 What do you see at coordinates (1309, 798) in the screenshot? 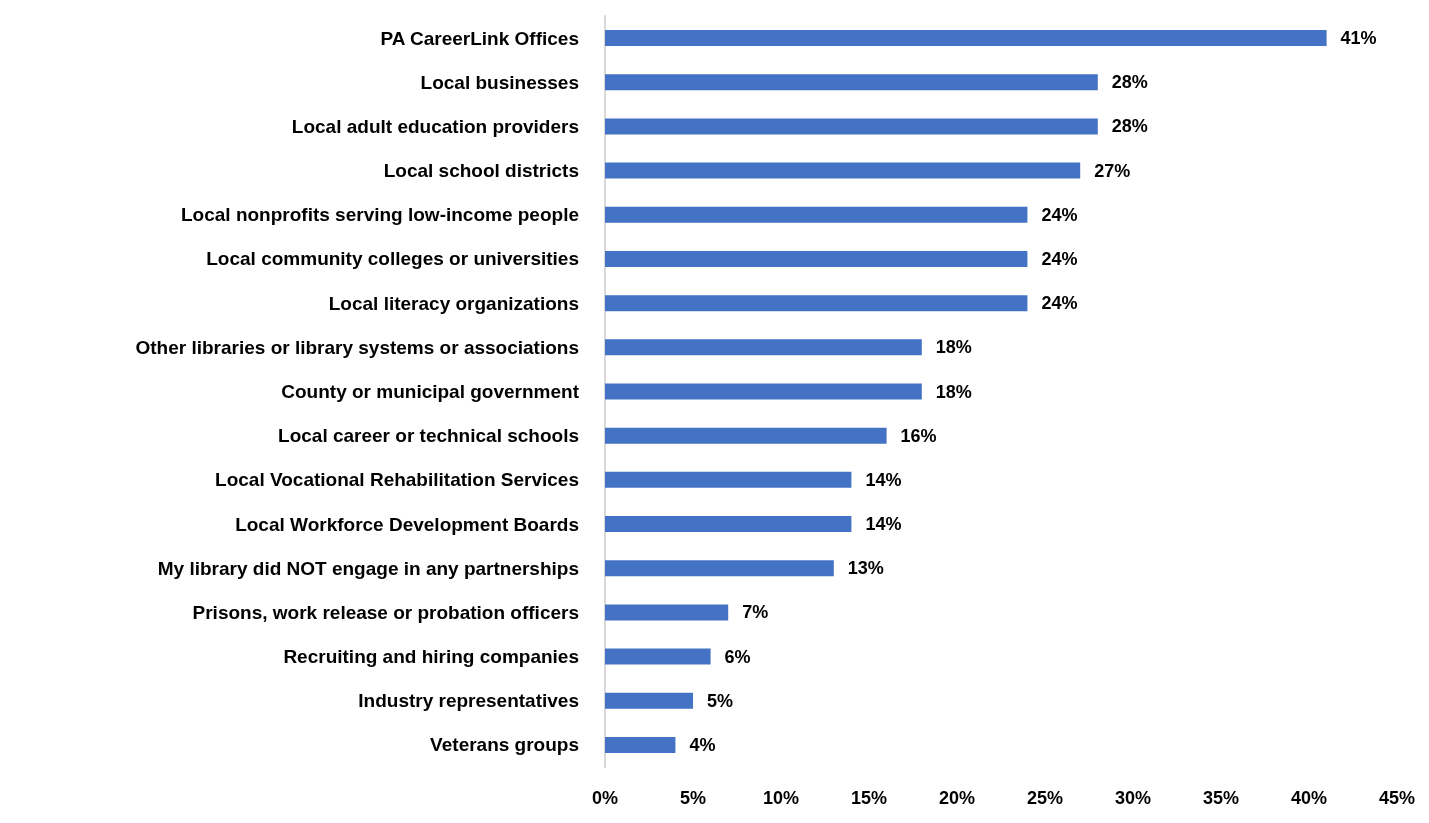
I see `x-tick-label: 40%` at bounding box center [1309, 798].